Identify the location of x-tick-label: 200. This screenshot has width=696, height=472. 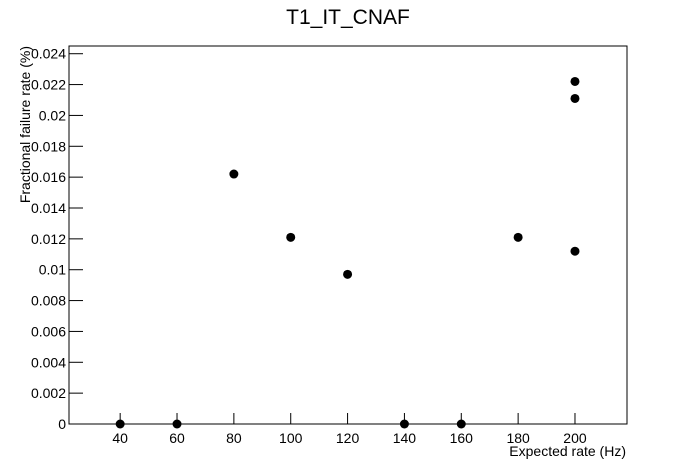
(575, 438).